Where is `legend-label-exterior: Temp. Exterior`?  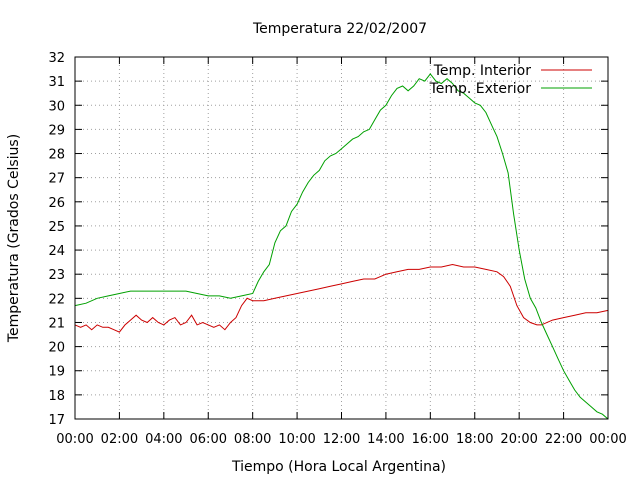
legend-label-exterior: Temp. Exterior is located at coordinates (480, 89).